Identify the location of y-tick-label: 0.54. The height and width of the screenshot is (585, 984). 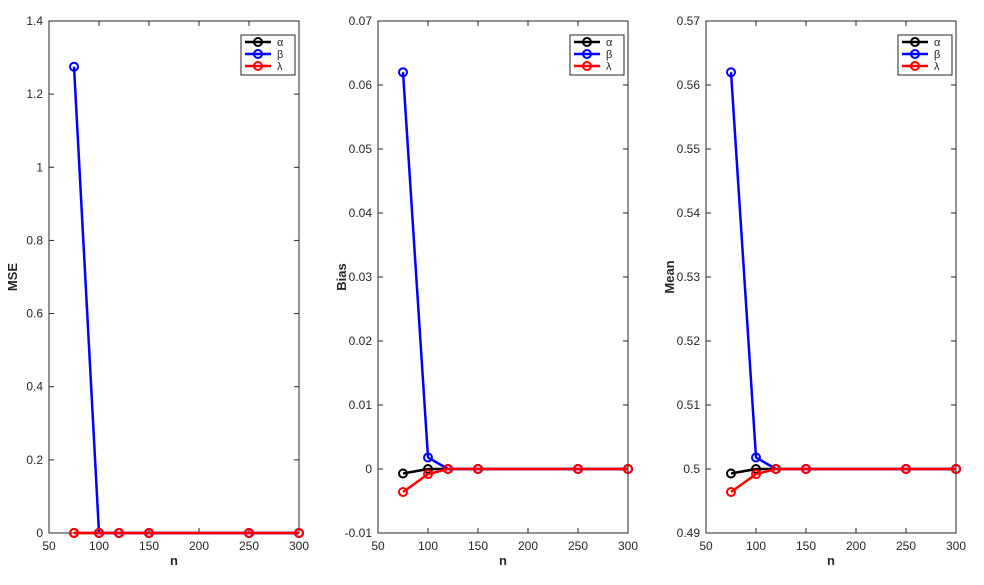
(689, 213).